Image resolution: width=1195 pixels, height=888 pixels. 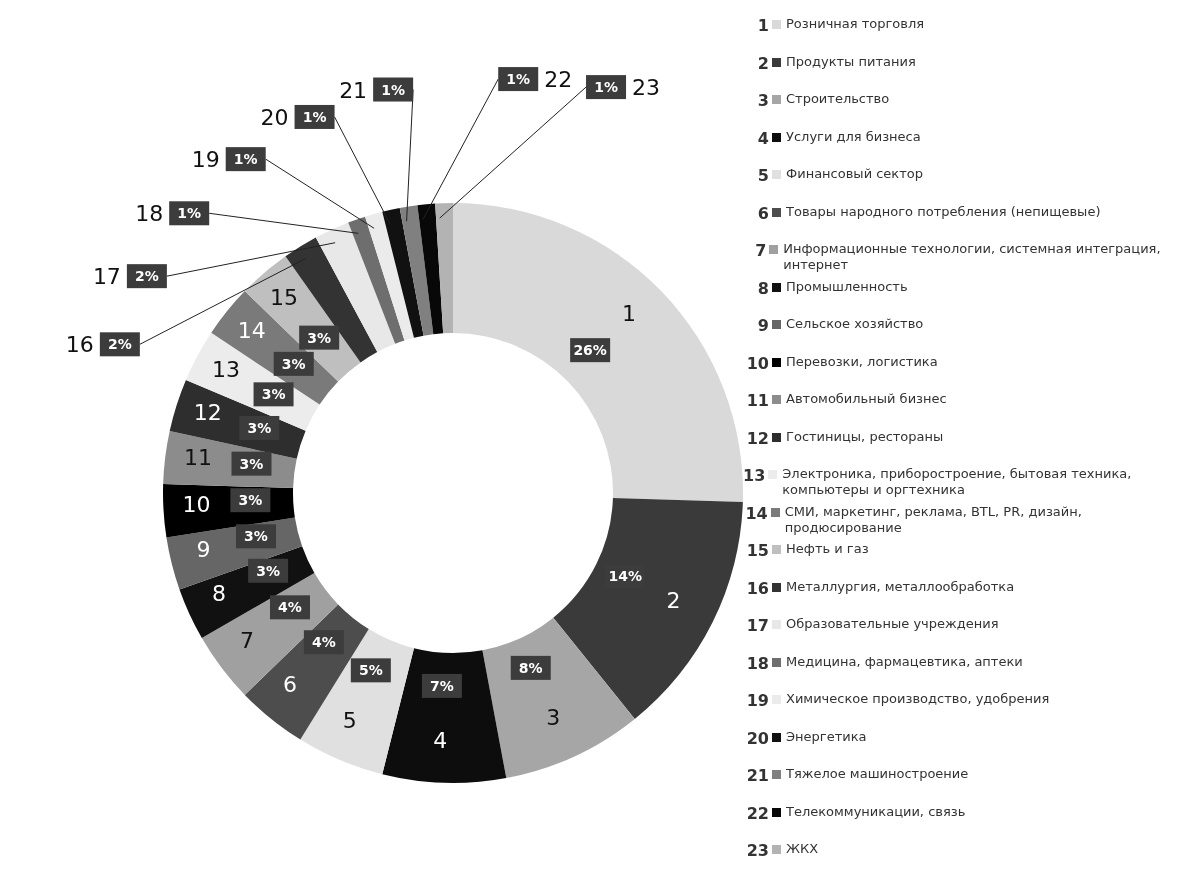 I want to click on legend-label: Финансовый сектор, so click(x=854, y=174).